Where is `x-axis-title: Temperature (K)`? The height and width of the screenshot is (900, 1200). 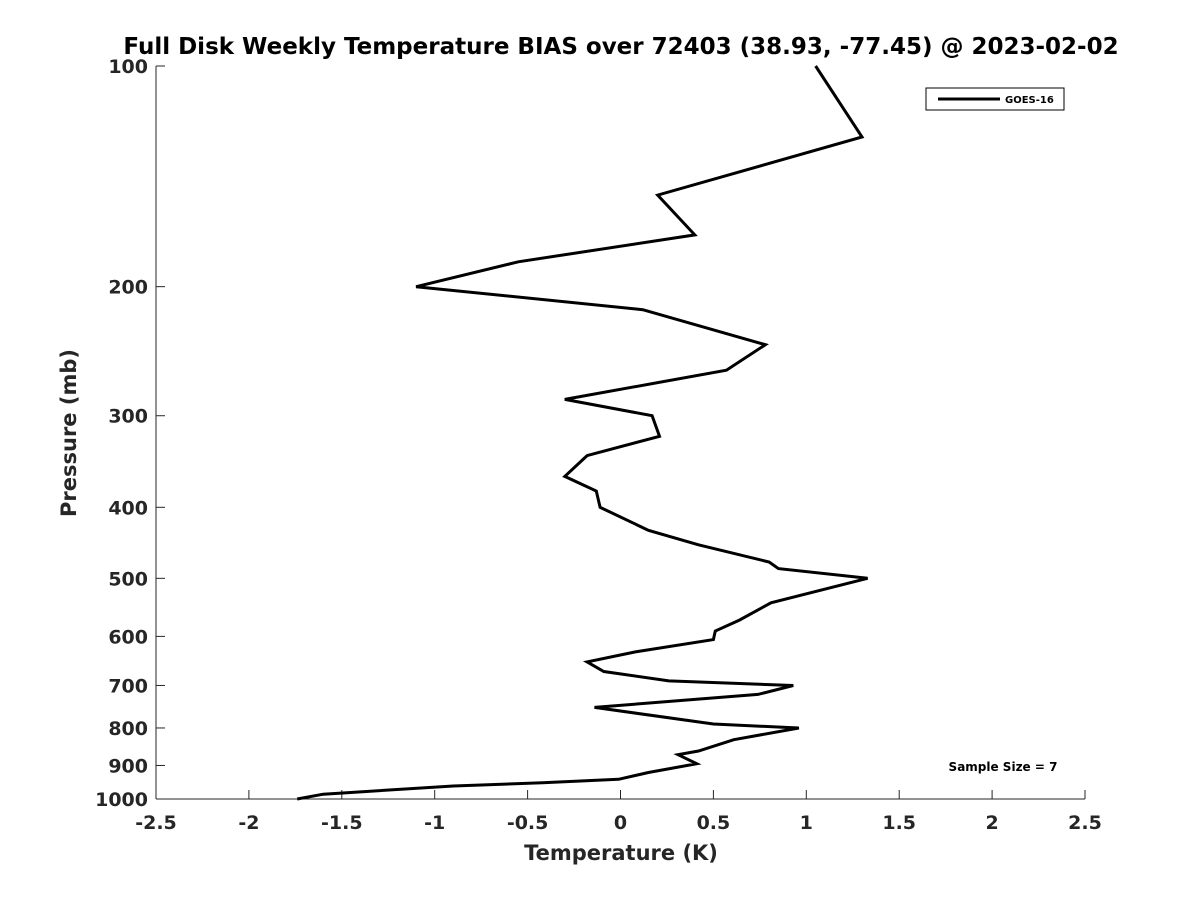
x-axis-title: Temperature (K) is located at coordinates (621, 853).